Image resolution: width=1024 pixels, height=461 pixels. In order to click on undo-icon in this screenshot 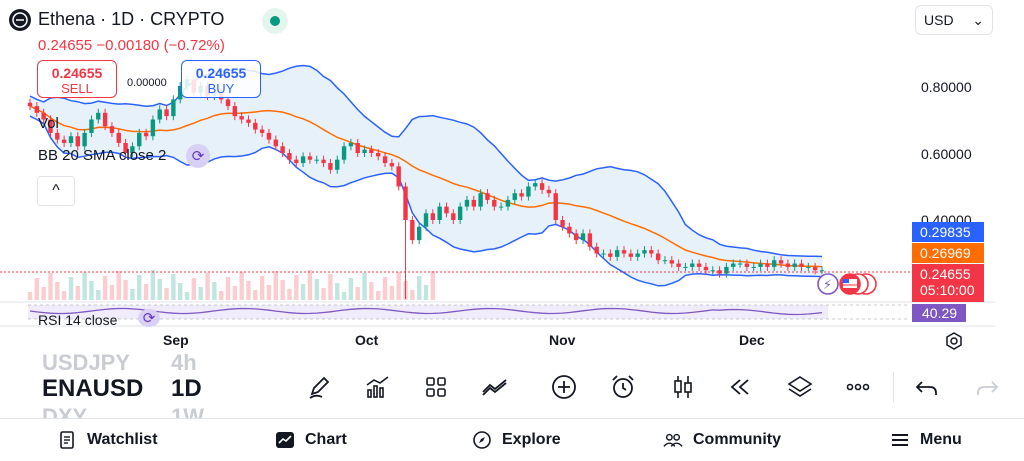, I will do `click(927, 387)`.